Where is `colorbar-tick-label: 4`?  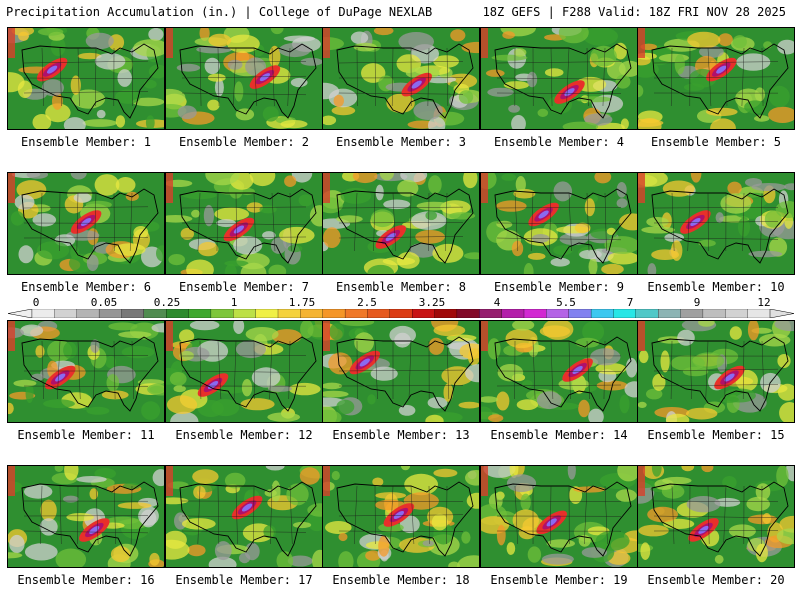
colorbar-tick-label: 4 is located at coordinates (497, 302).